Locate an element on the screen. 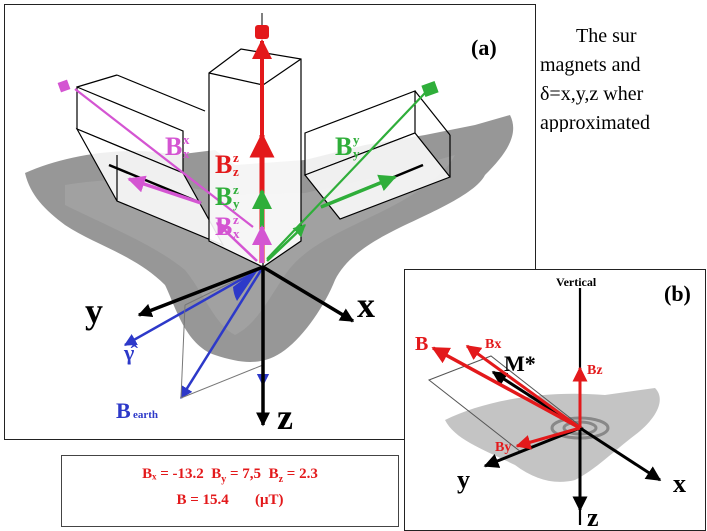  axis-x-label: x is located at coordinates (366, 305).